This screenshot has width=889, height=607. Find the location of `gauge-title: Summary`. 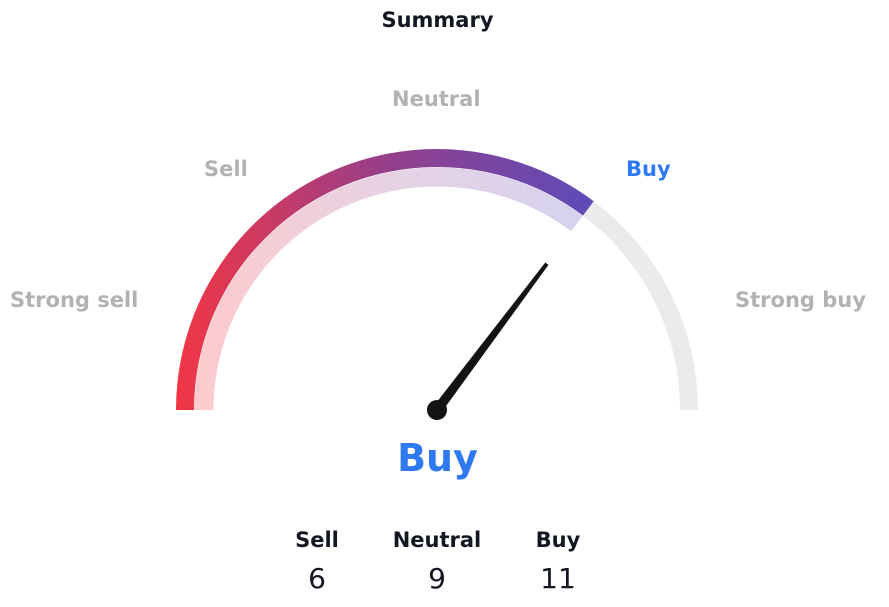

gauge-title: Summary is located at coordinates (437, 20).